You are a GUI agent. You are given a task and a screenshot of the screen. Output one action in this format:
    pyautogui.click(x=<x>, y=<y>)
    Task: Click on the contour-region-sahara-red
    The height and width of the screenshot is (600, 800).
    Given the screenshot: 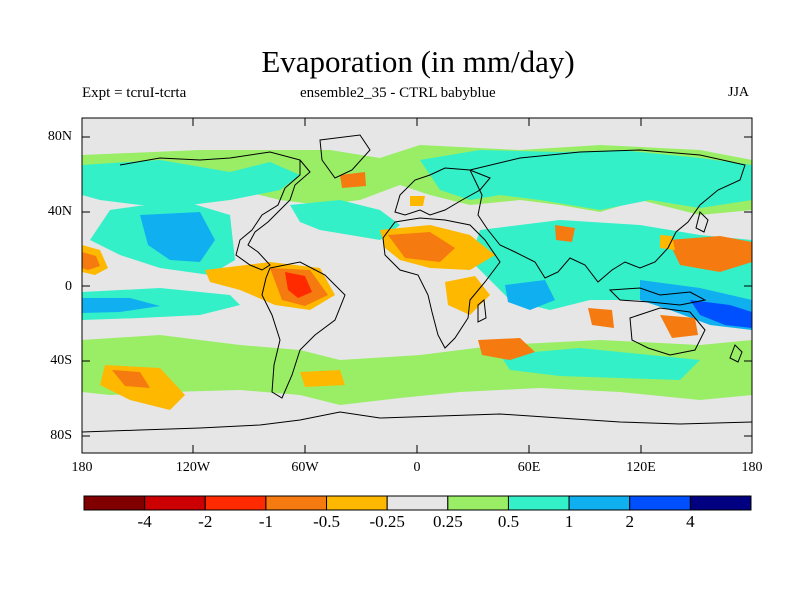 What is the action you would take?
    pyautogui.click(x=421, y=247)
    